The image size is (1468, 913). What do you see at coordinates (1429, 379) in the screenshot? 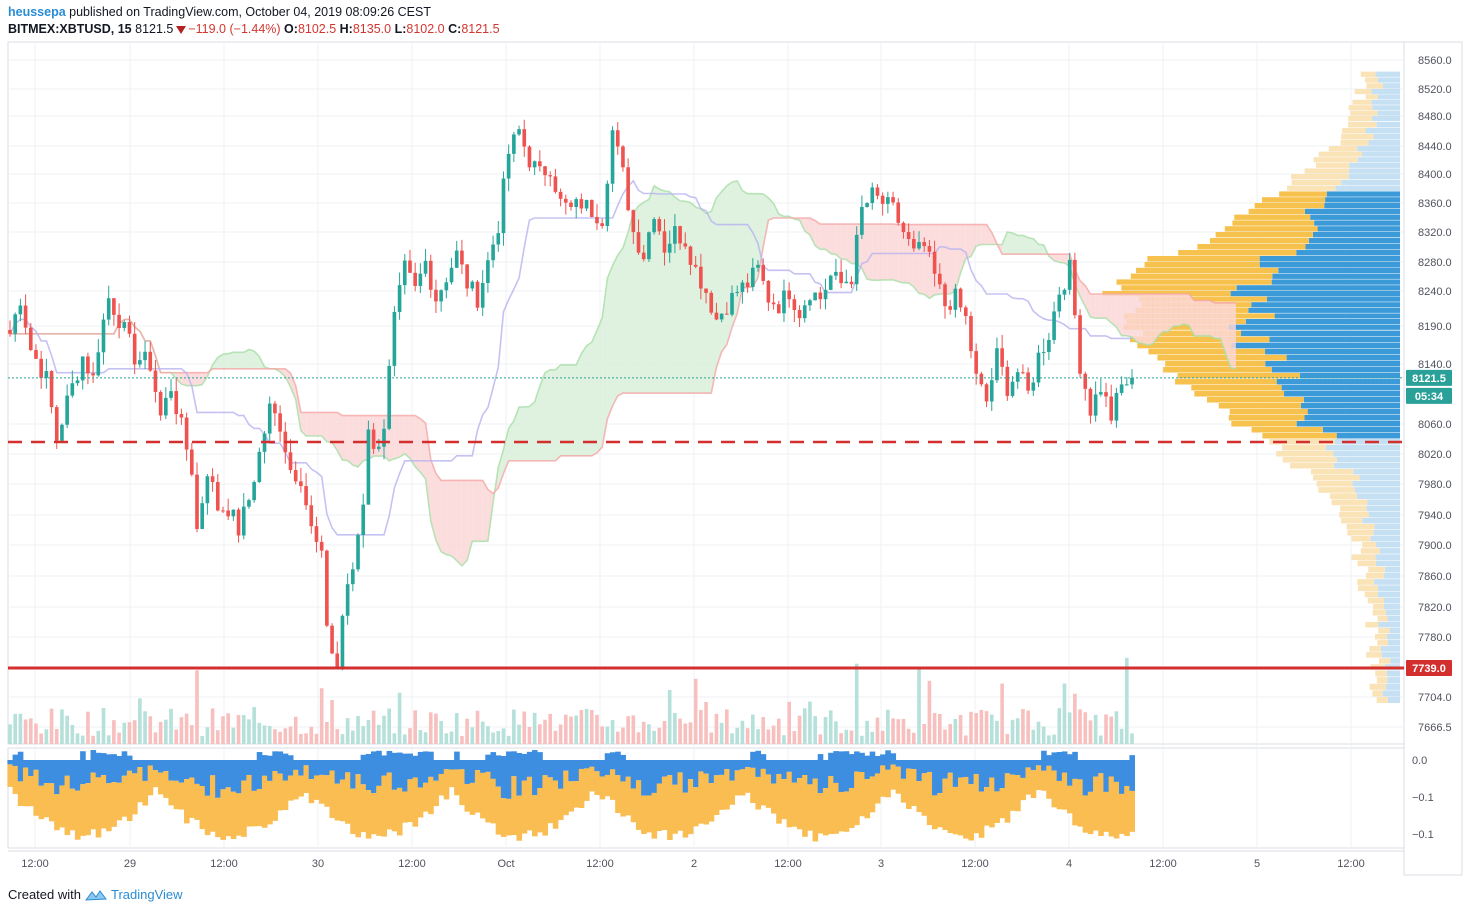
I see `current-price-badge: 8121.5` at bounding box center [1429, 379].